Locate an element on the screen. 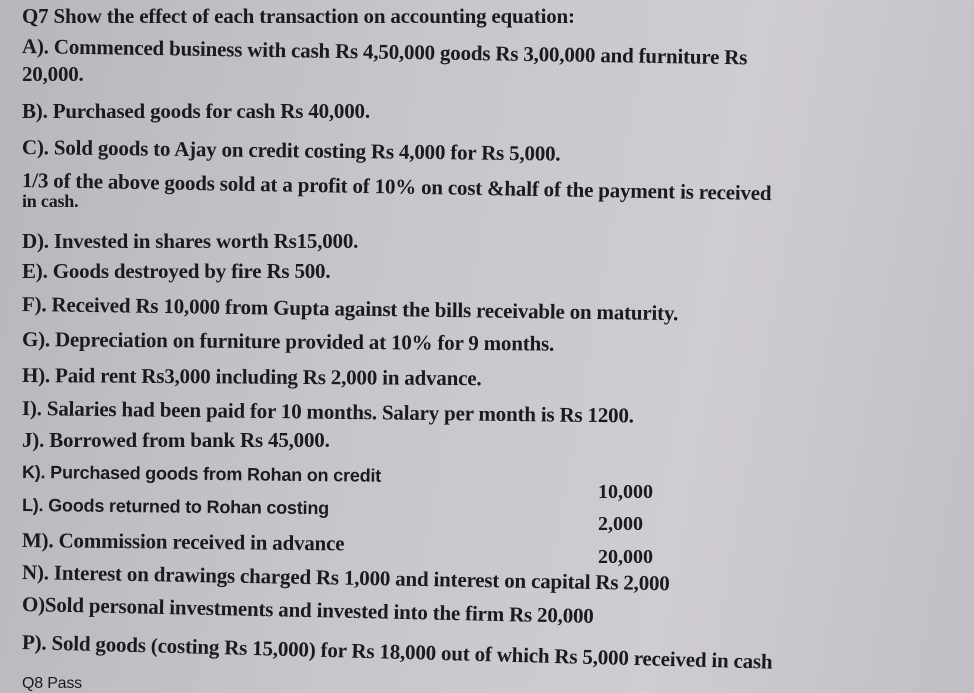  line-b: B). Purchased goods for cash Rs 40,000. is located at coordinates (196, 111).